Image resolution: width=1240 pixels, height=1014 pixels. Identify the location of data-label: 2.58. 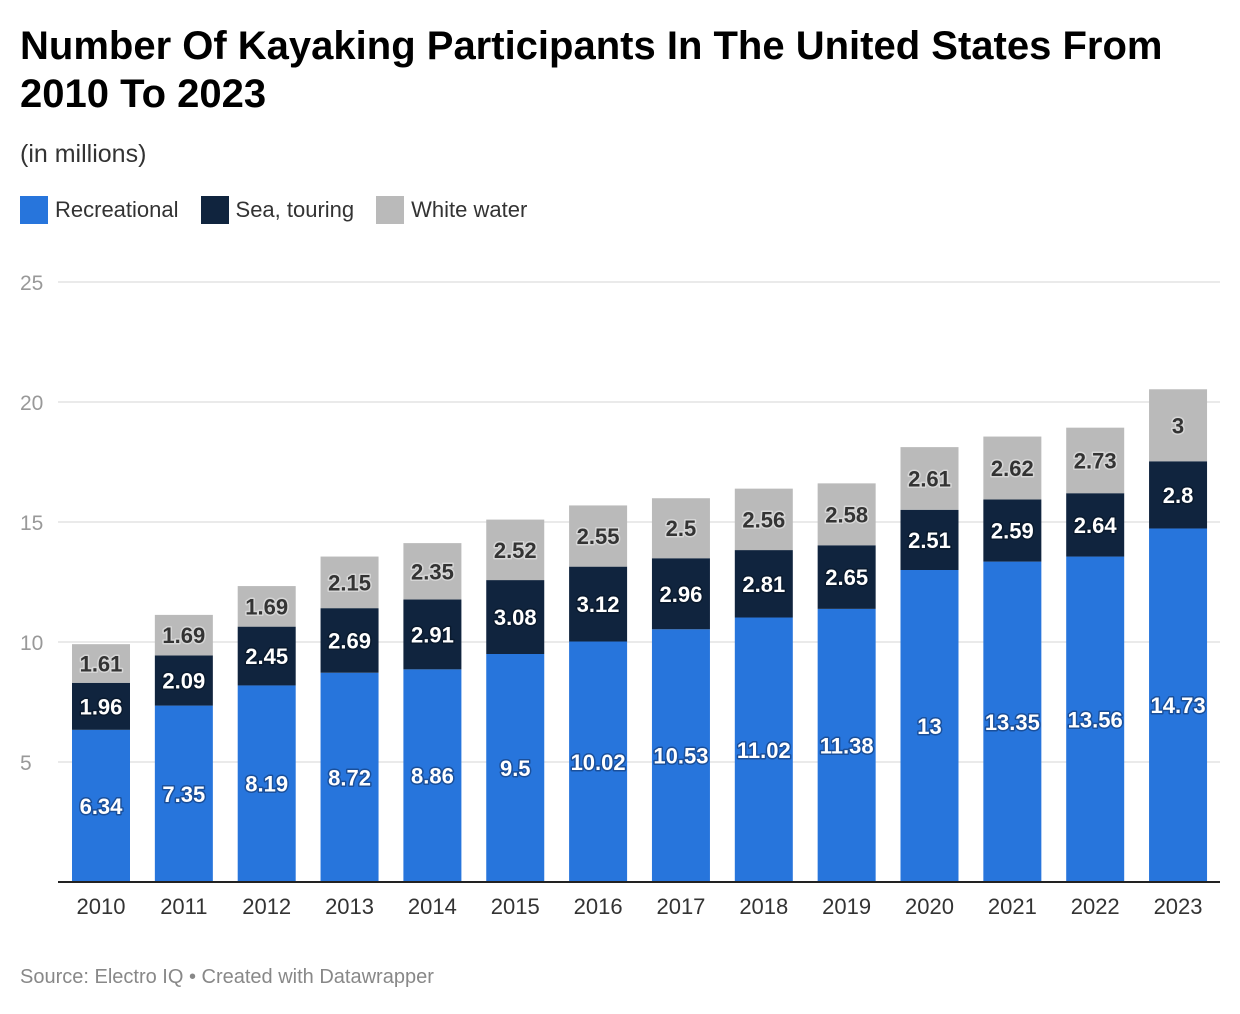
(846, 514).